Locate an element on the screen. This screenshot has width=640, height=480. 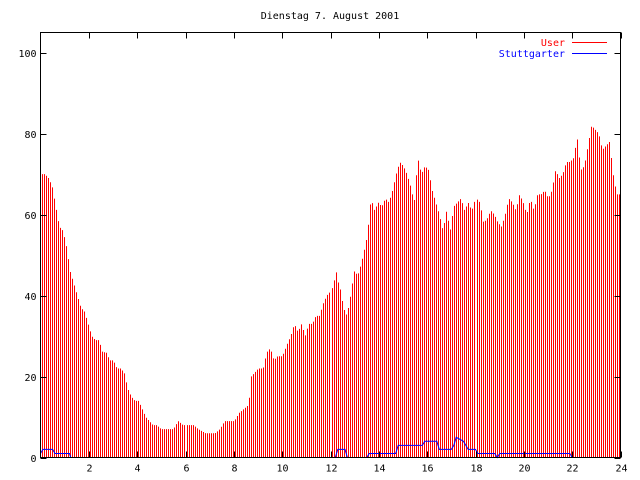
y-tick-label: 0 is located at coordinates (33, 459).